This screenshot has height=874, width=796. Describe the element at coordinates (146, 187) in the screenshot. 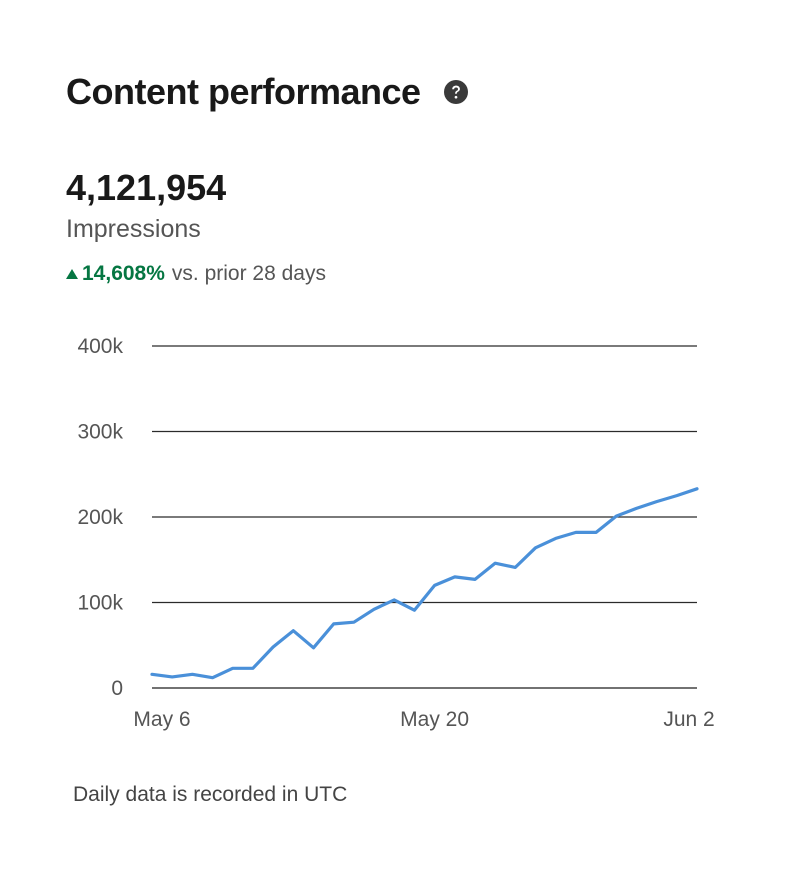

I see `impressions-value: 4,121,954` at that location.